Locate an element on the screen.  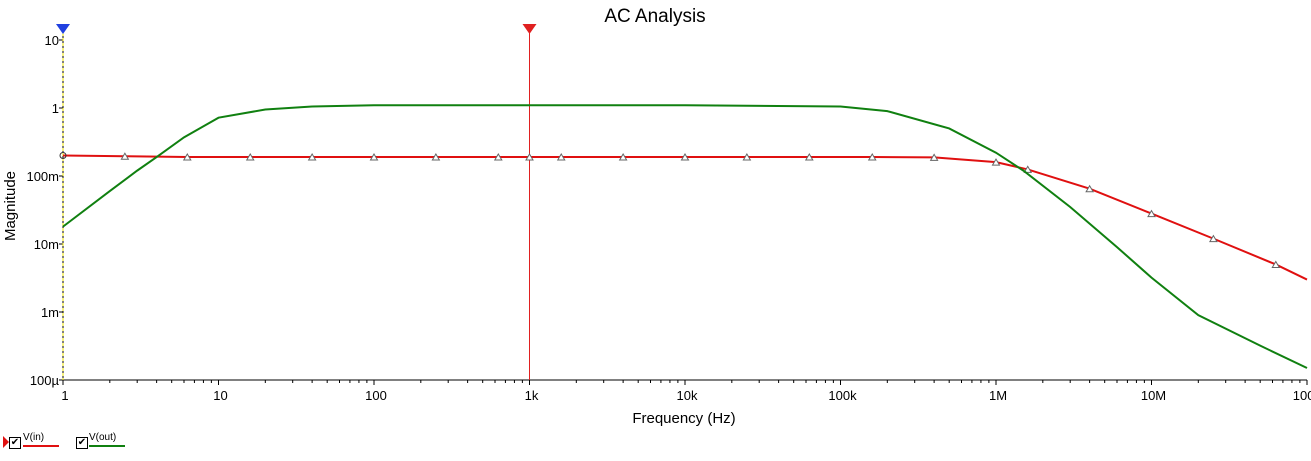
x-tick-label: 10 is located at coordinates (220, 395).